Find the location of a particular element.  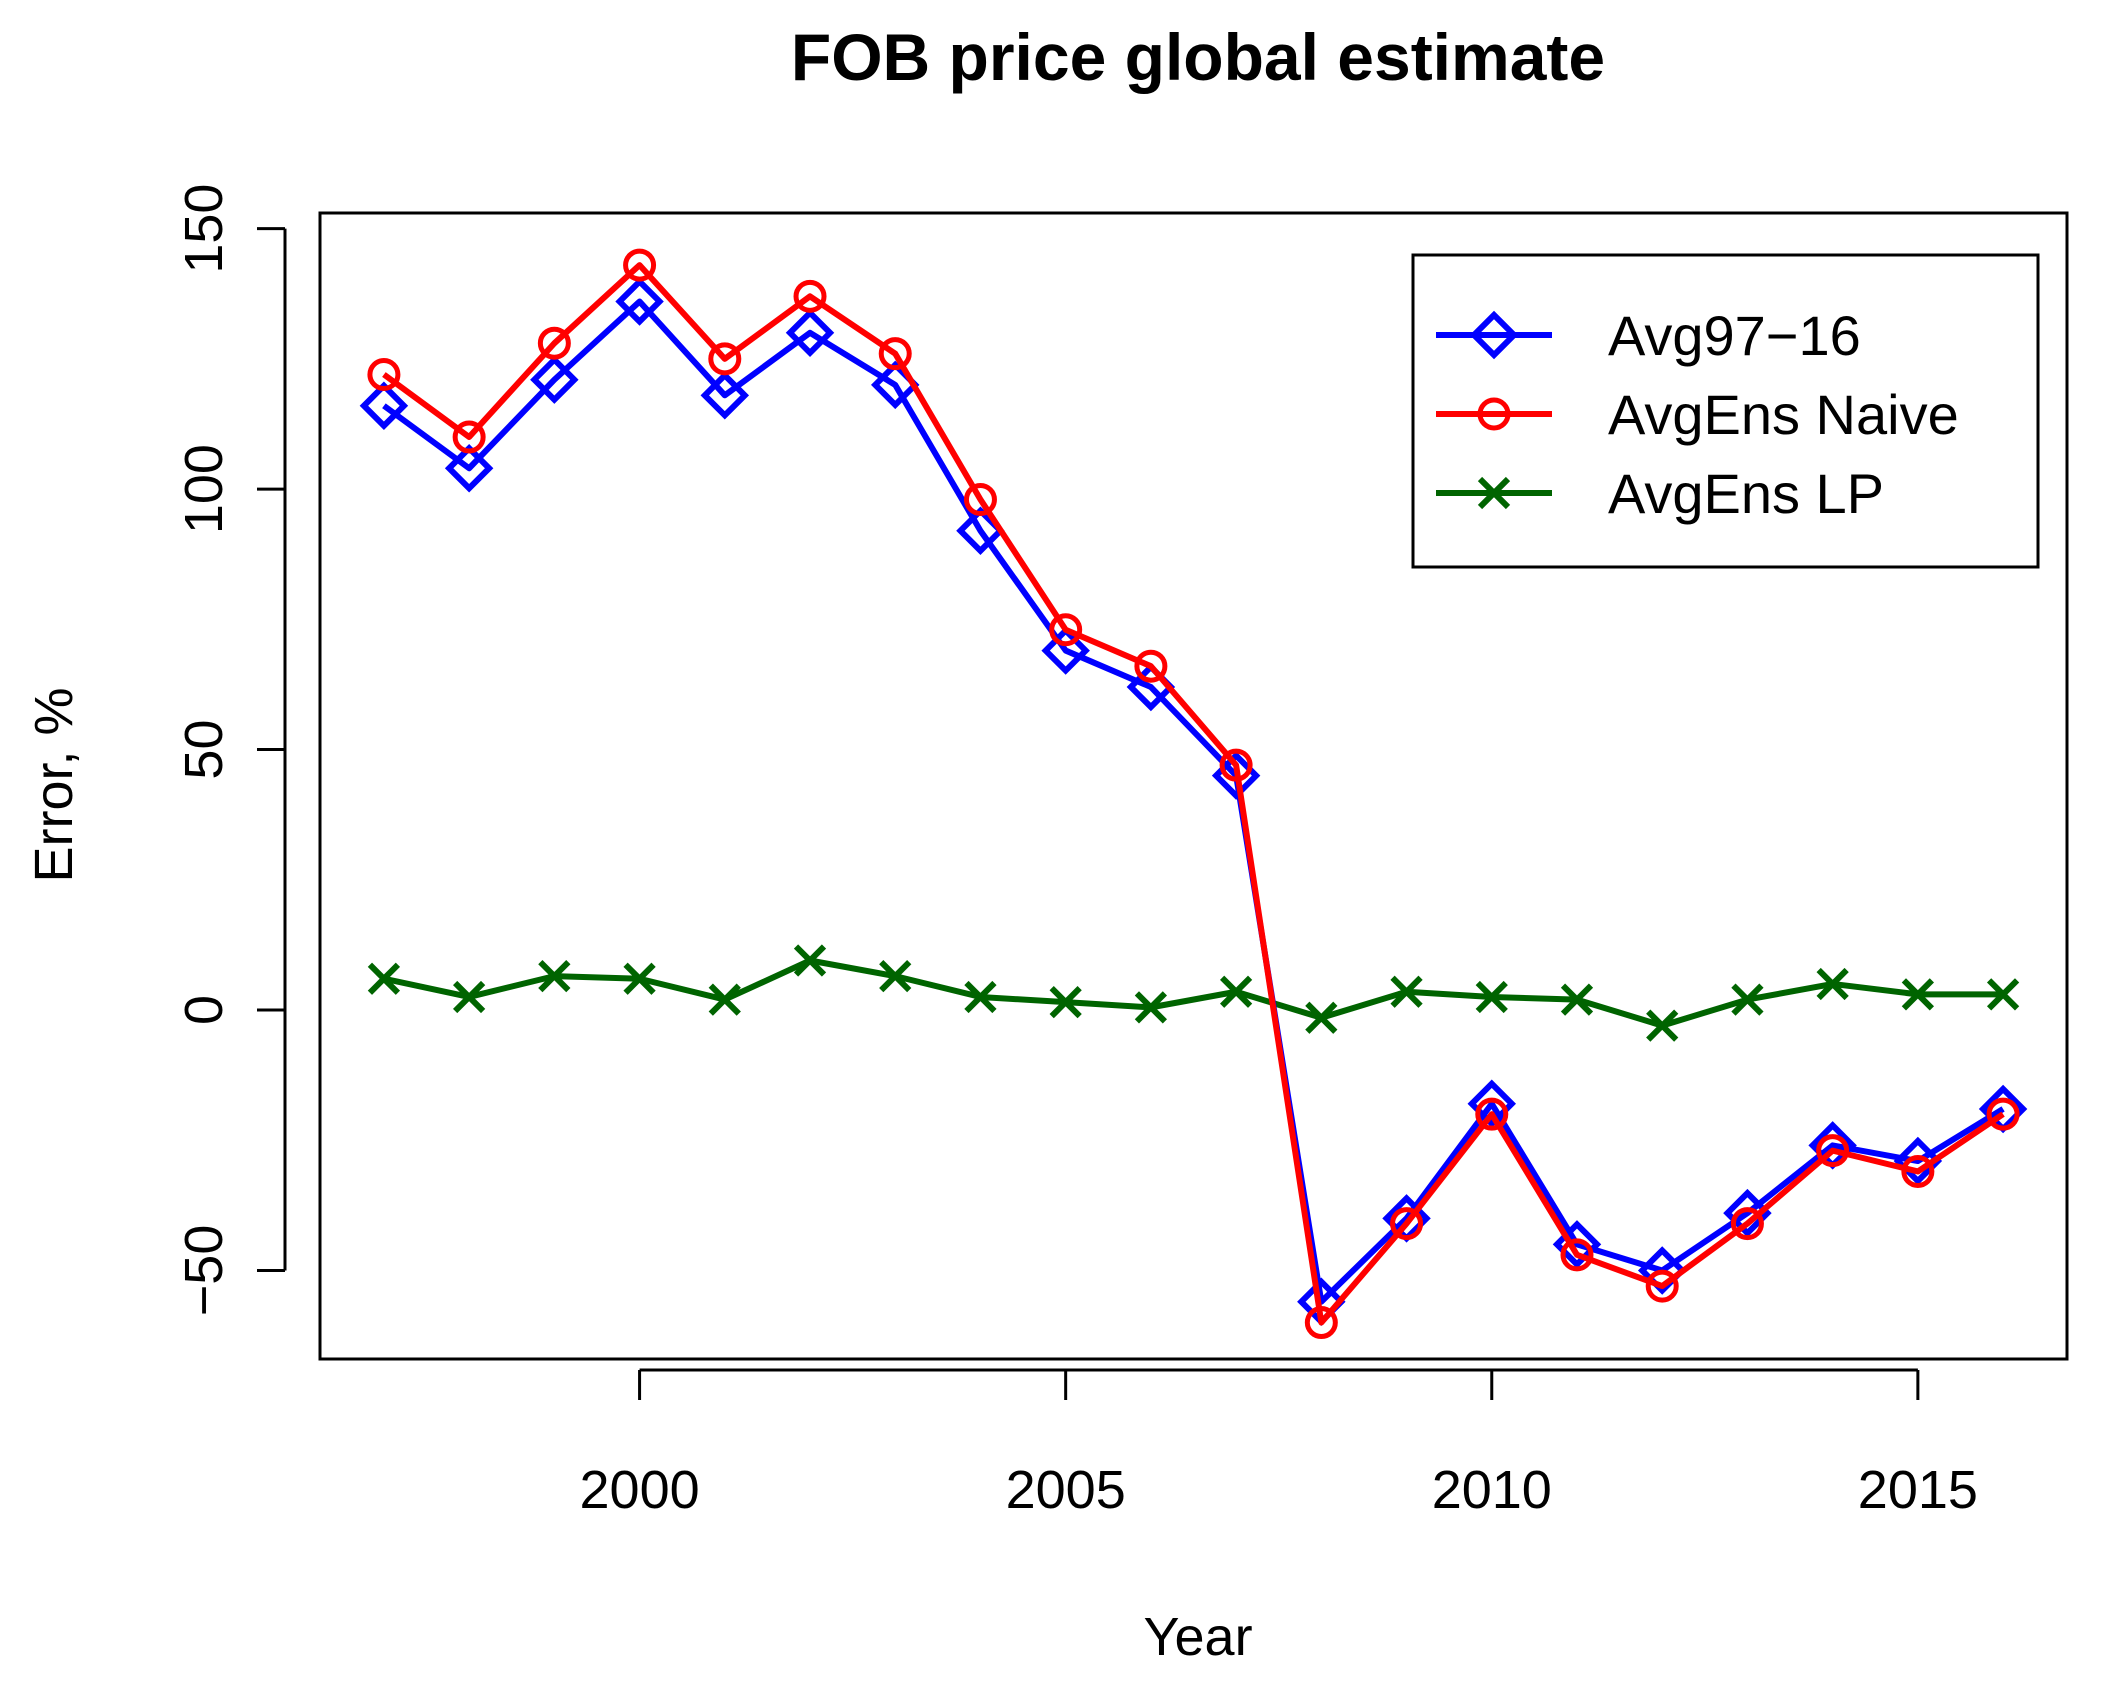

y-axis: −50 0 50 100 150 is located at coordinates (230, 750).